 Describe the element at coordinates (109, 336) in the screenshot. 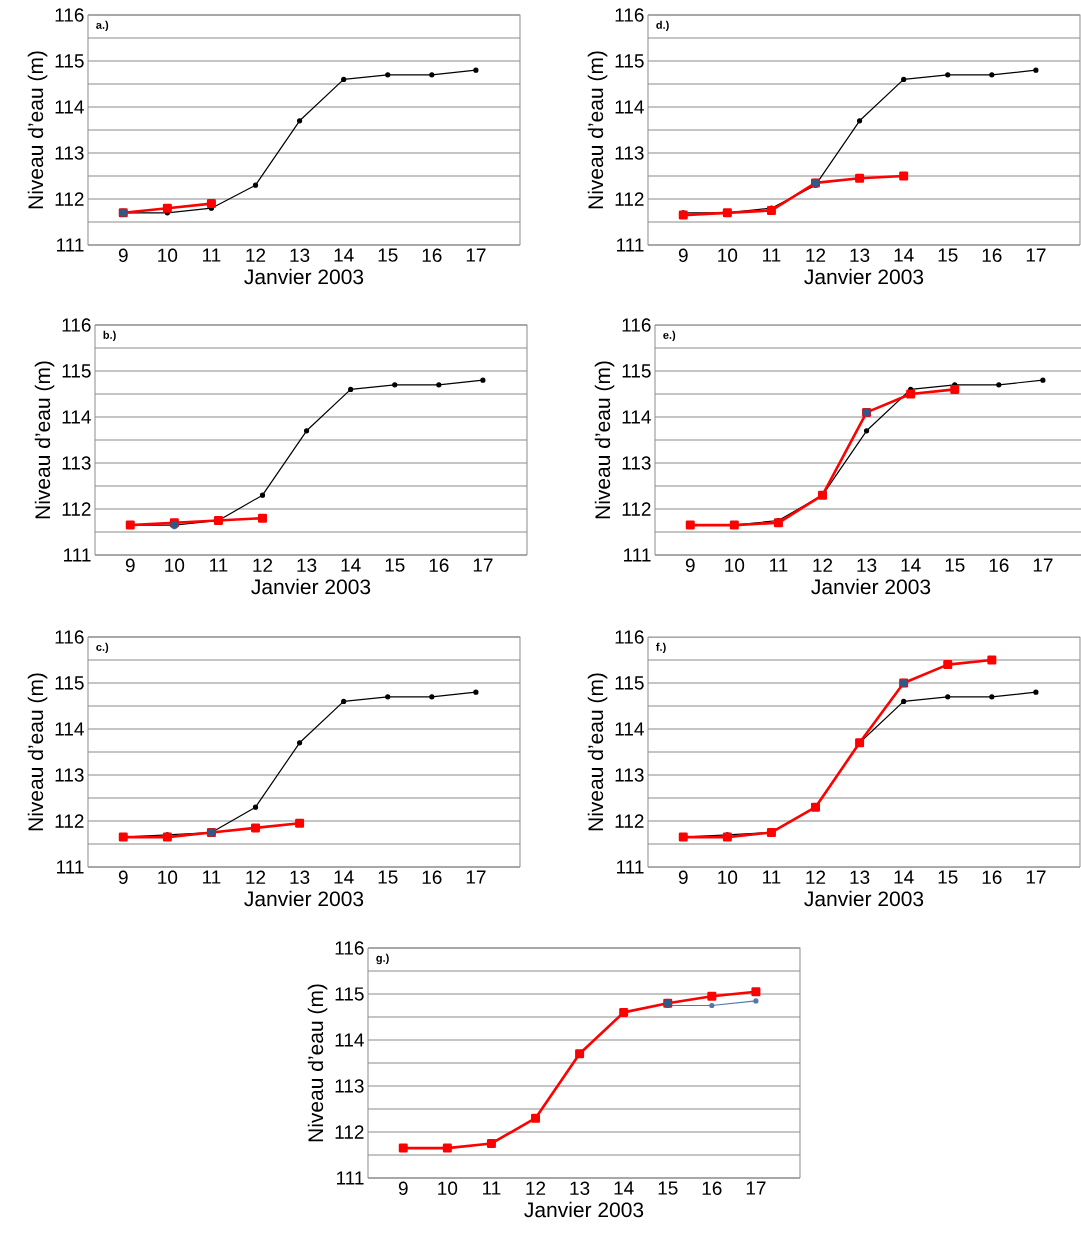

I see `annotation: b.)` at that location.